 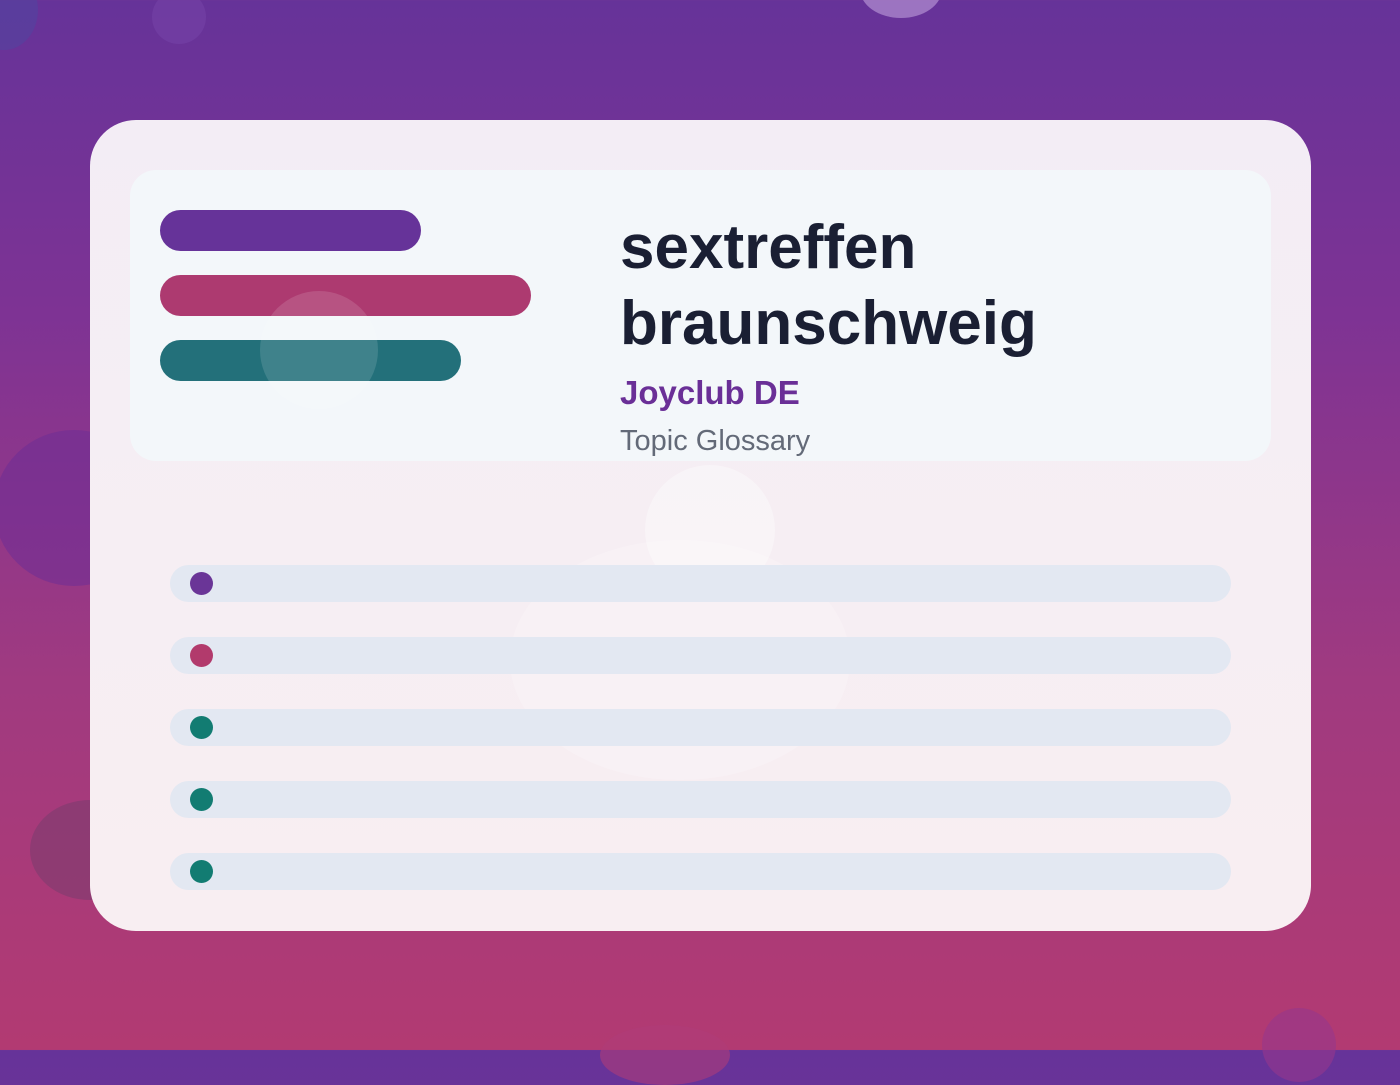 I want to click on accent-bar-pink, so click(x=345, y=295).